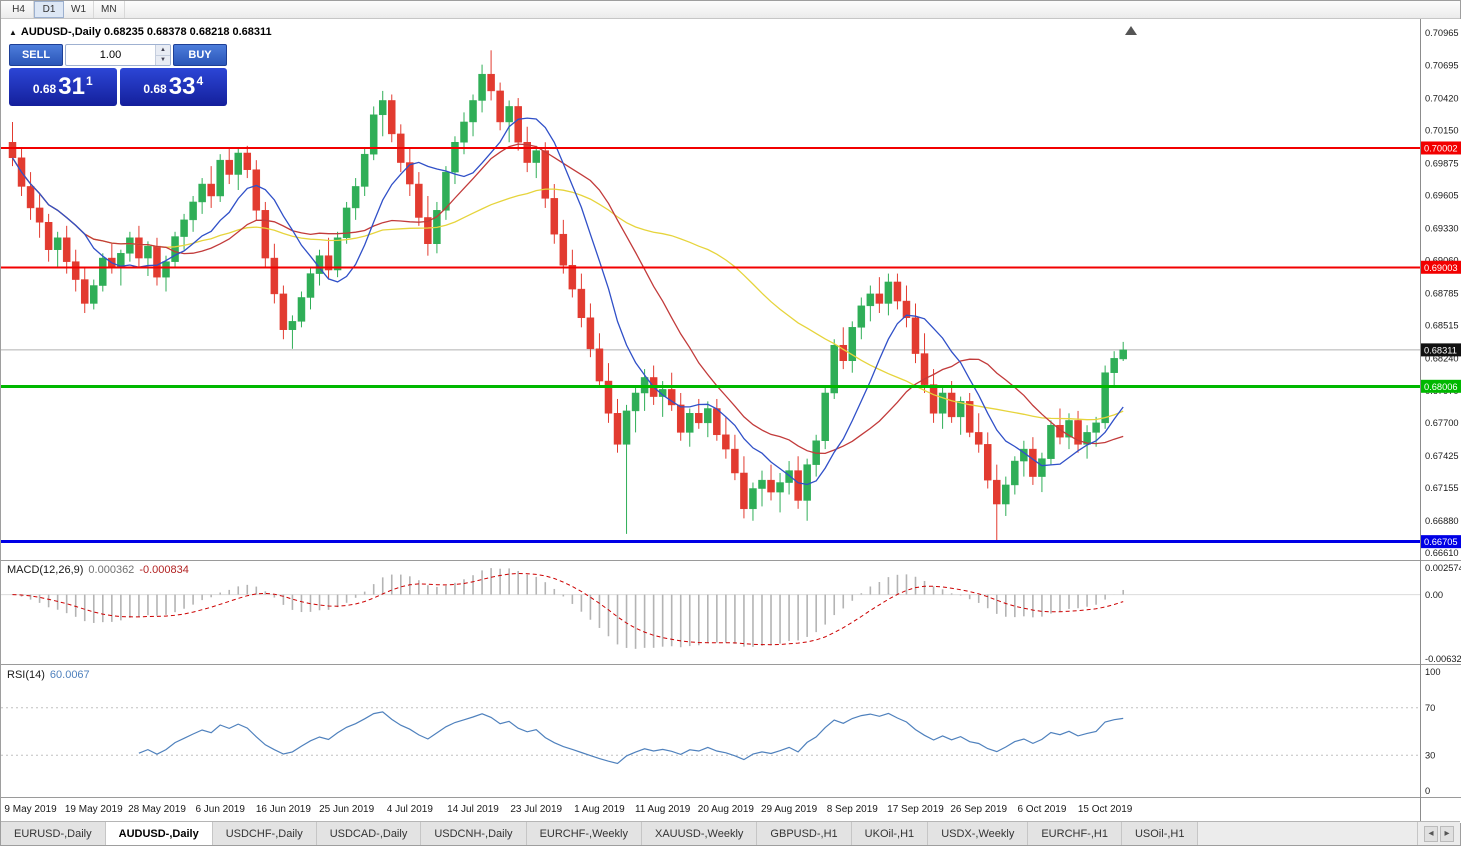  I want to click on price-scale-label: 0.66880, so click(1442, 521).